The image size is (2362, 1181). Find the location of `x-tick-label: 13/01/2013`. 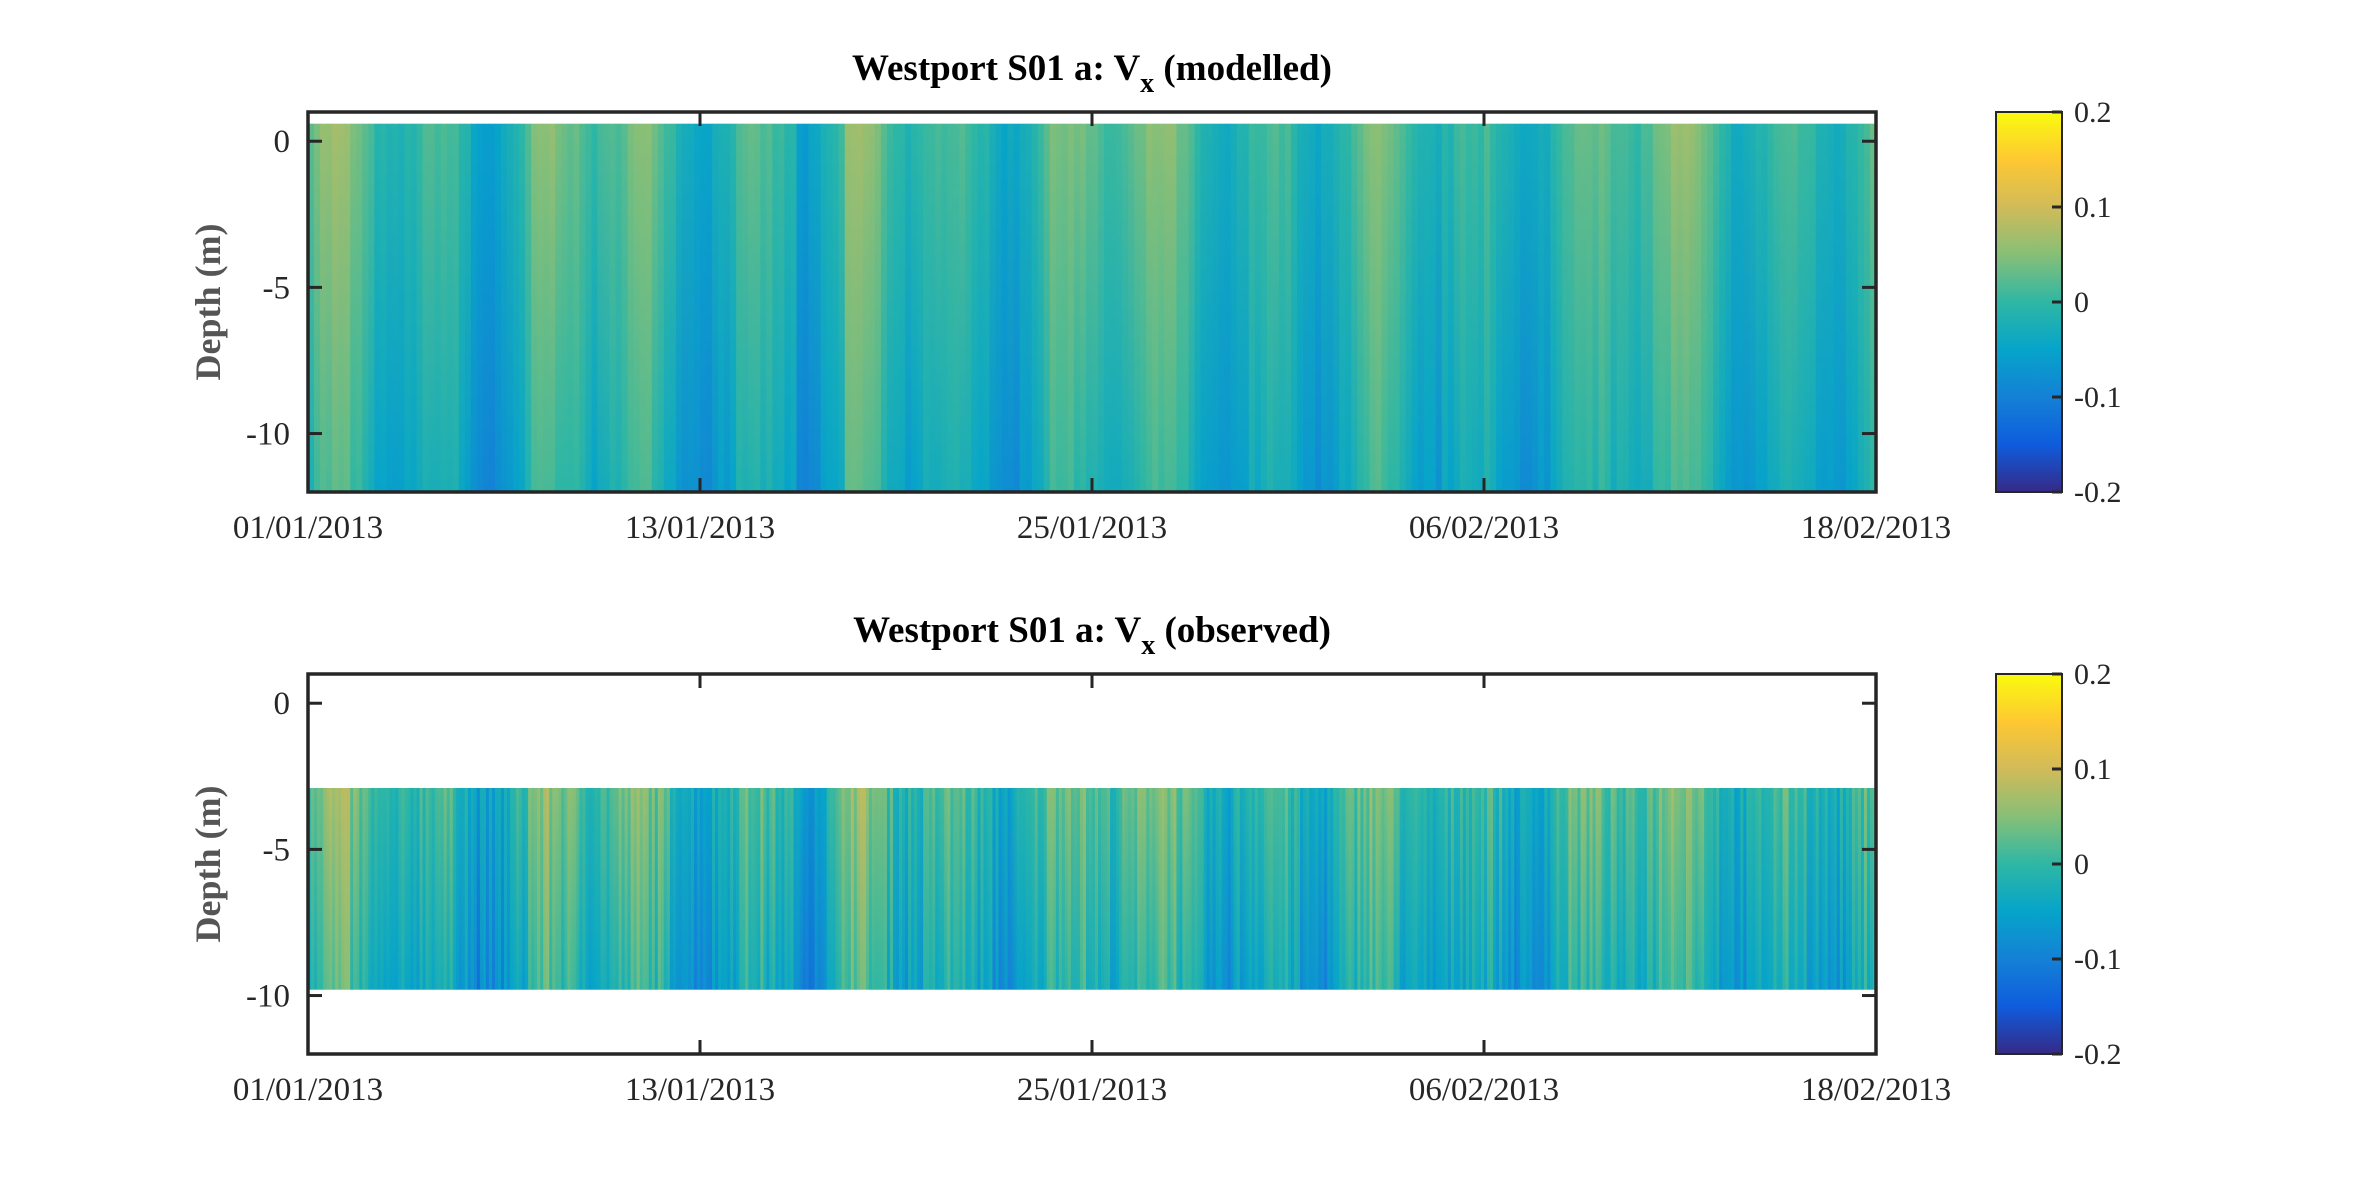

x-tick-label: 13/01/2013 is located at coordinates (700, 528).